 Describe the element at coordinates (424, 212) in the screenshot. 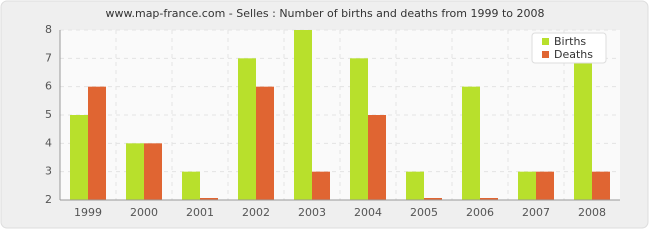

I see `x-tick-label: 2005` at that location.